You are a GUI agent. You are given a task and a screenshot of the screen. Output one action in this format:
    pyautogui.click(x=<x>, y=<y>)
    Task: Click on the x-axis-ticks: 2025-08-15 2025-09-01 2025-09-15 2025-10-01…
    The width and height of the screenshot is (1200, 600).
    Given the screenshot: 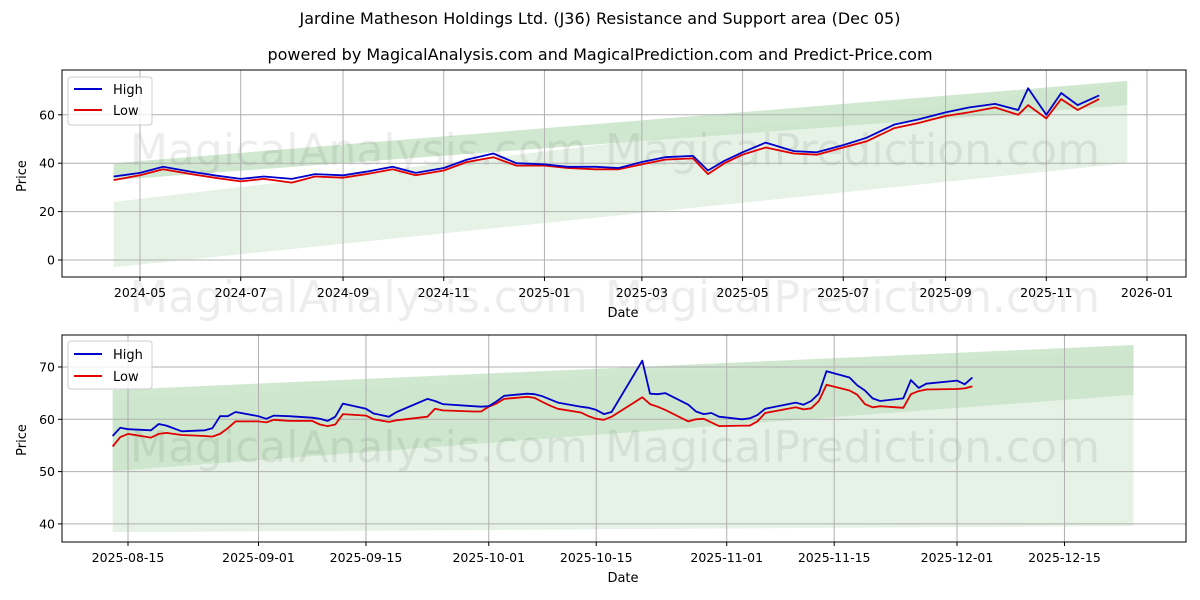 What is the action you would take?
    pyautogui.click(x=596, y=553)
    